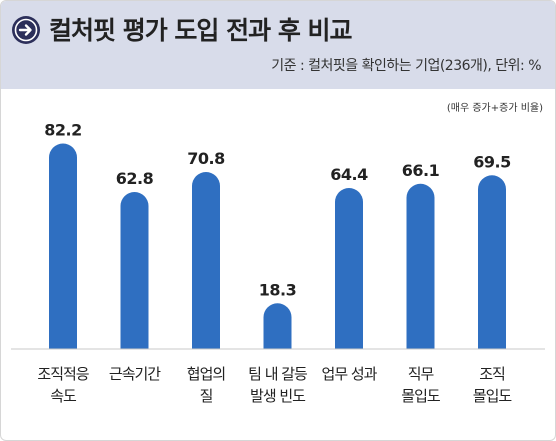 The image size is (556, 441). I want to click on arrow-right-circle-icon, so click(26, 30).